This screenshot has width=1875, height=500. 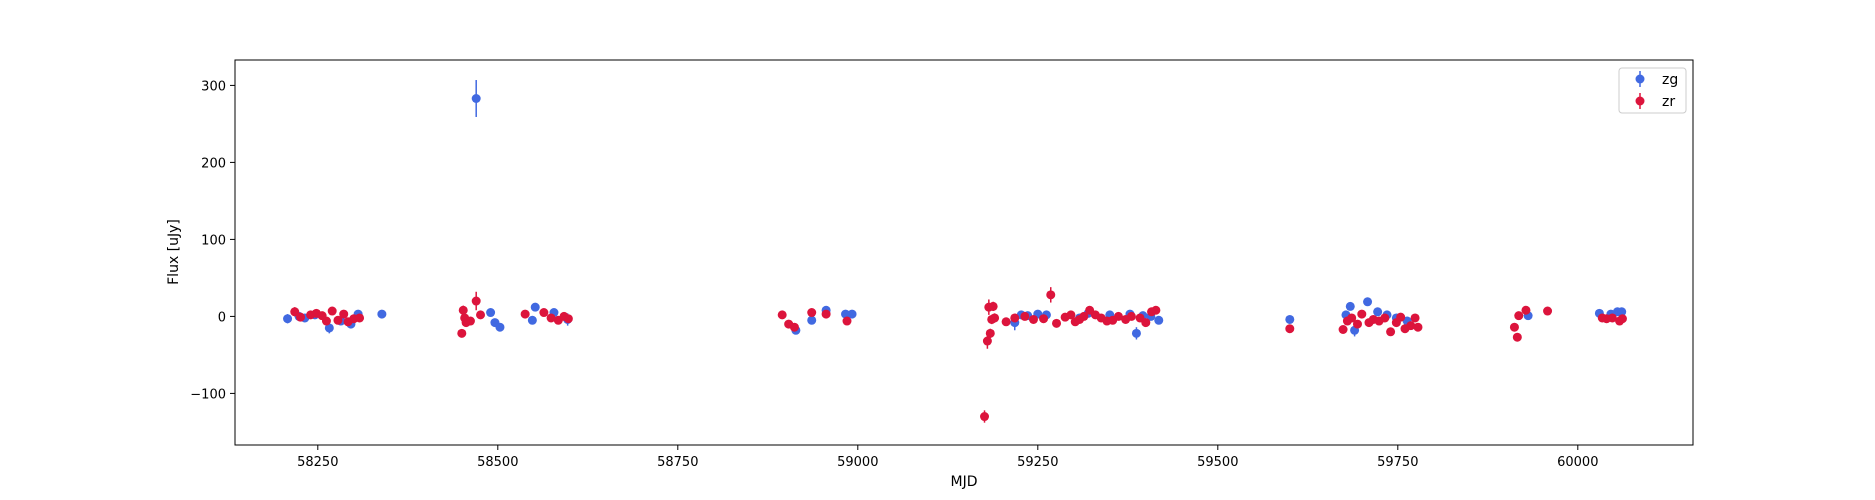 I want to click on x-tick-label: 59500, so click(x=1217, y=462).